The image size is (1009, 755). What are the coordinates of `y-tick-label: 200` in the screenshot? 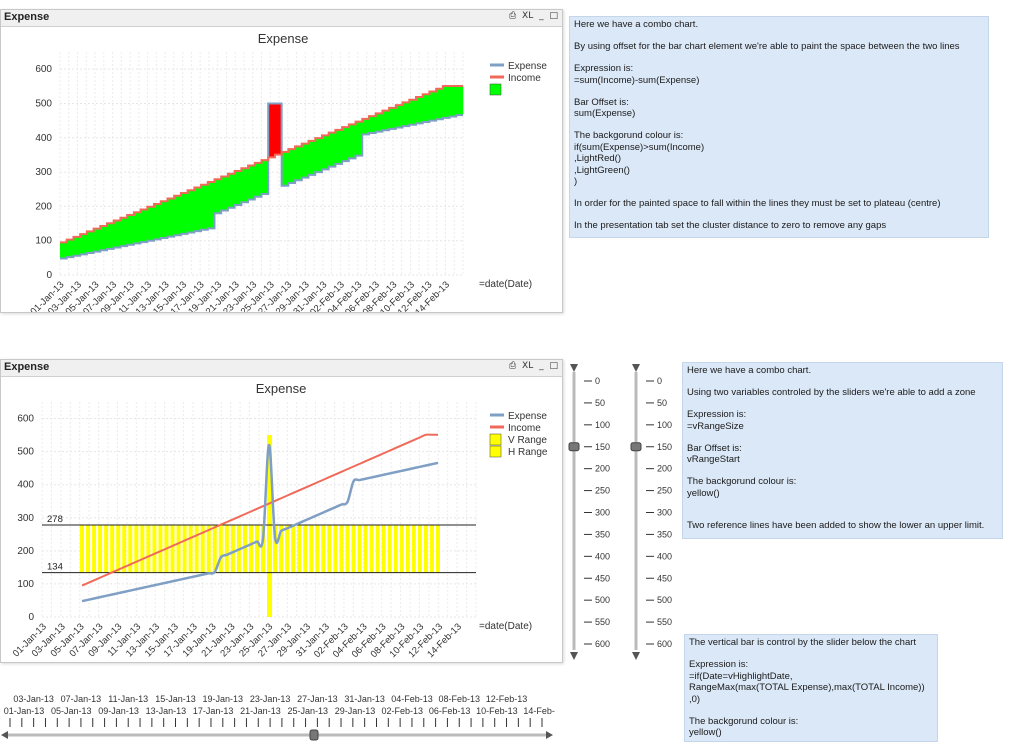 It's located at (25, 551).